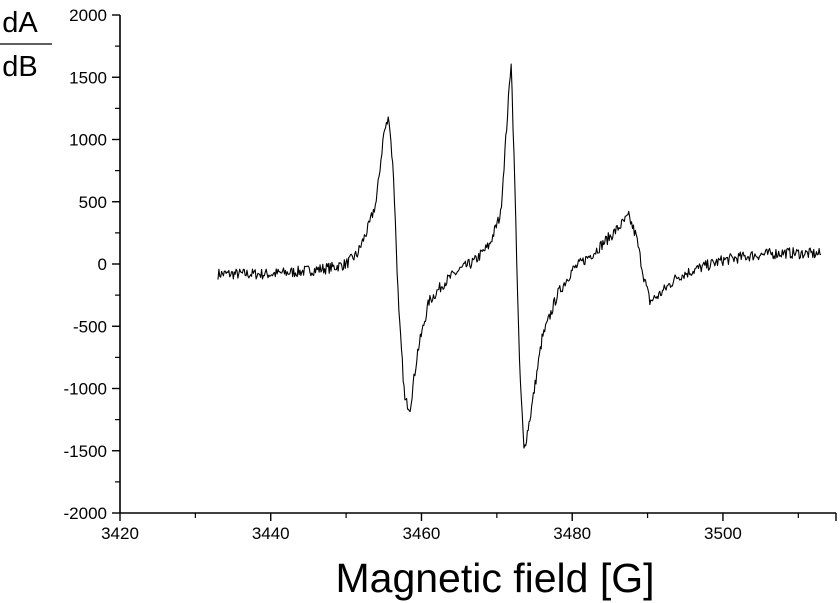  What do you see at coordinates (723, 533) in the screenshot?
I see `x-tick-label: 3500` at bounding box center [723, 533].